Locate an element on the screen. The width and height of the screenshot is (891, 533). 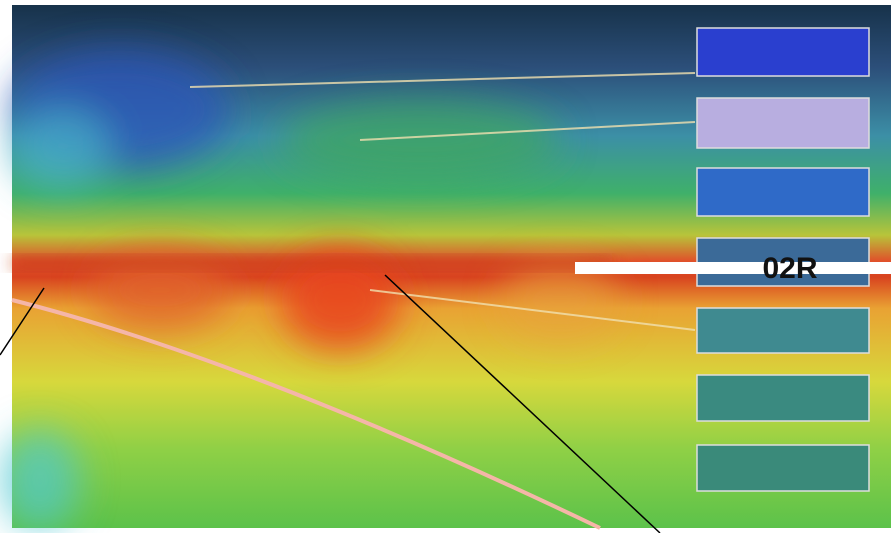
runway-bar is located at coordinates (733, 268).